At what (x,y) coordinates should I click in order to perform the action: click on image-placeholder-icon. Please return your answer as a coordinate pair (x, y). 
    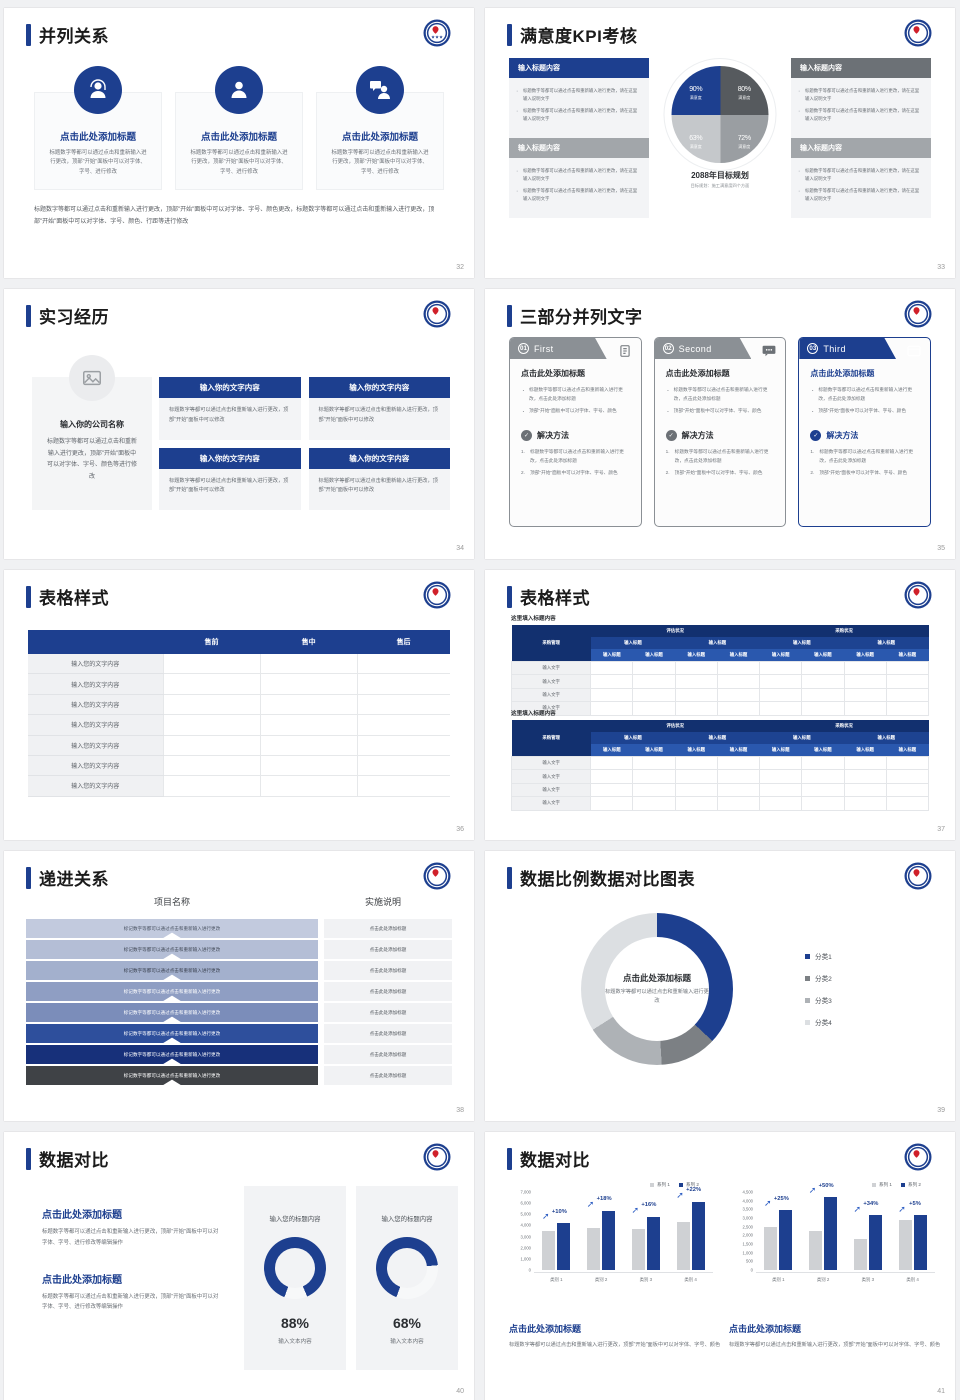
    Looking at the image, I should click on (92, 378).